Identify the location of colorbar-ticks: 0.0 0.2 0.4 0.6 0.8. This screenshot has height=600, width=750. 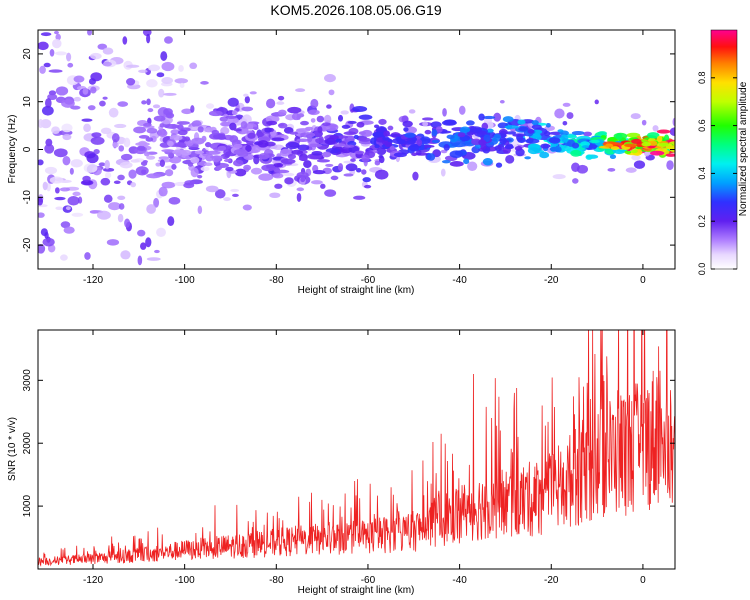
(717, 173).